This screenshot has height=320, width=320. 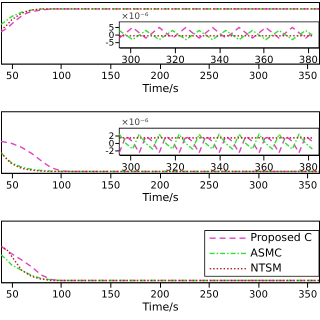 What do you see at coordinates (109, 151) in the screenshot?
I see `y-tick-label: -2` at bounding box center [109, 151].